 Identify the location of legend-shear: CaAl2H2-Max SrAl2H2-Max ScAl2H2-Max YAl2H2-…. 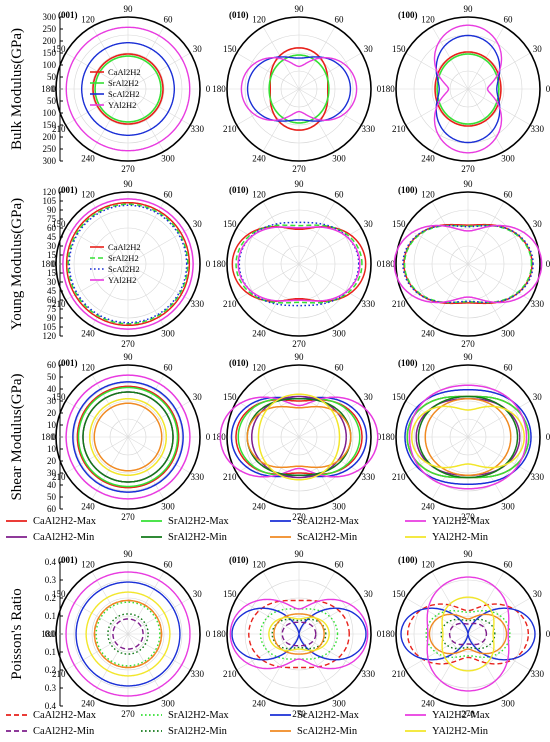
(248, 529).